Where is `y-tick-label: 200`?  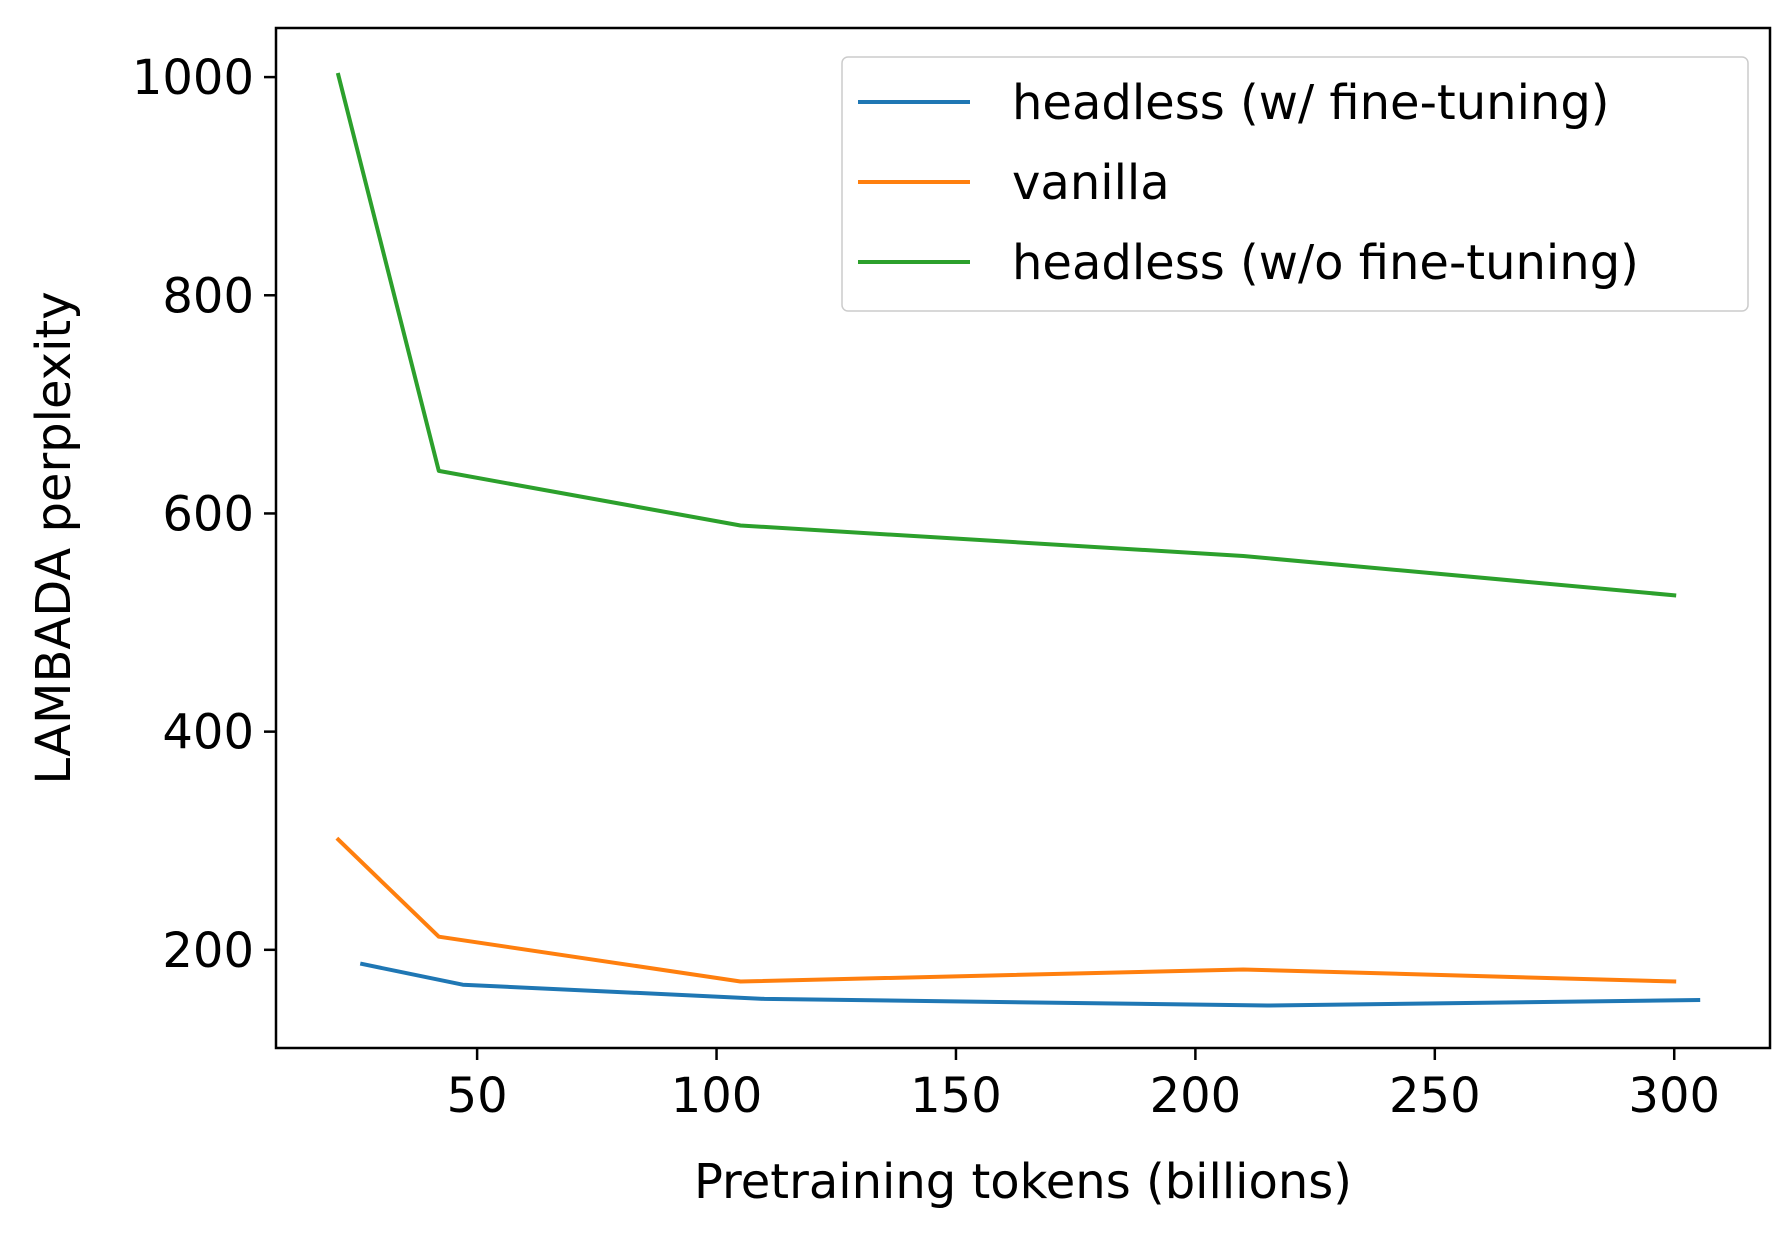 y-tick-label: 200 is located at coordinates (208, 951).